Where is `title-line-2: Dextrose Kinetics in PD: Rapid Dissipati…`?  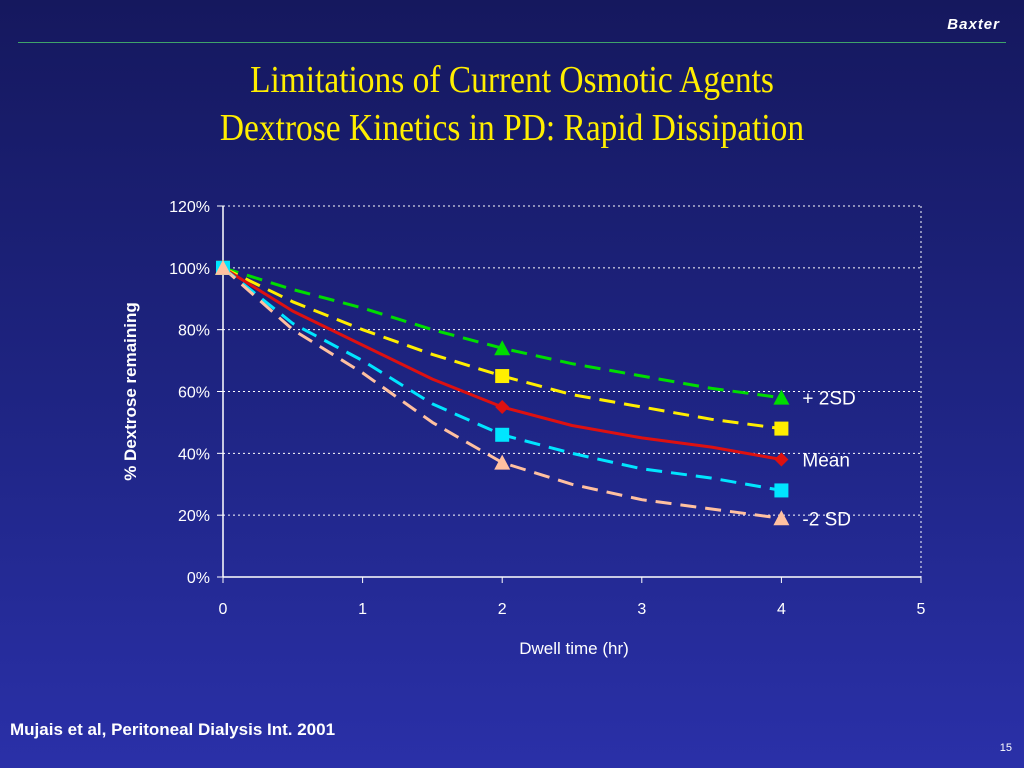
title-line-2: Dextrose Kinetics in PD: Rapid Dissipati… is located at coordinates (512, 128).